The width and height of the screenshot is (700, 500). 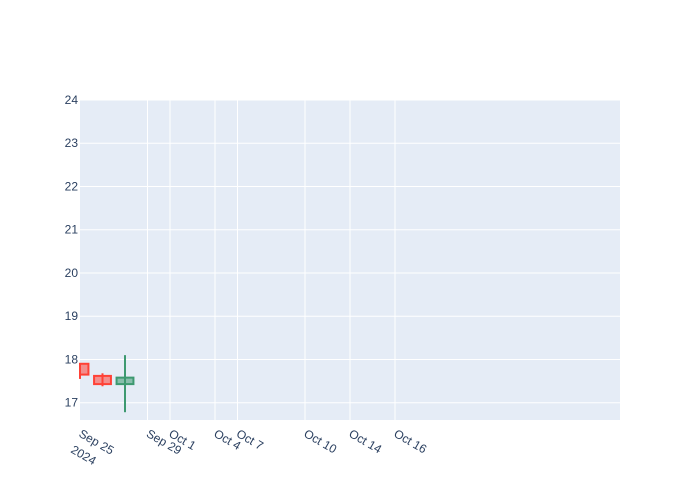 What do you see at coordinates (72, 273) in the screenshot?
I see `y-tick-label: 20` at bounding box center [72, 273].